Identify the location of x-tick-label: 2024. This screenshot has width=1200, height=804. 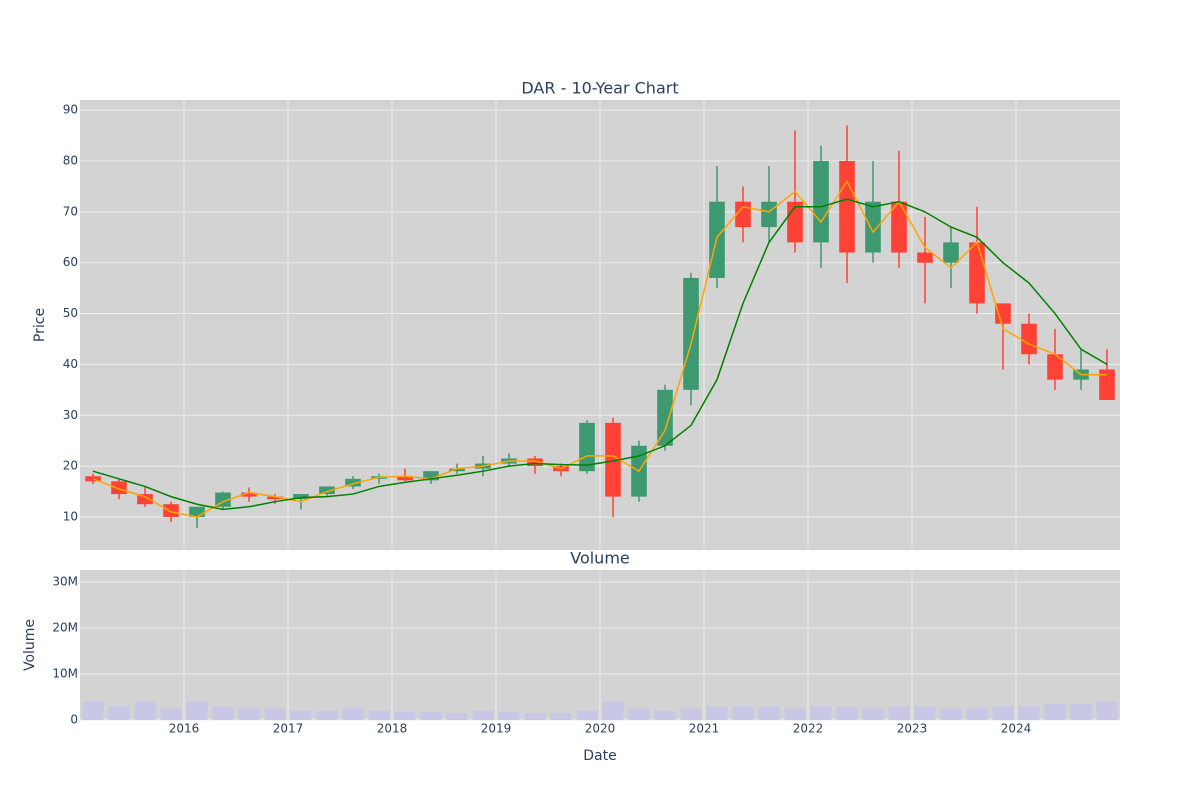
(1016, 729).